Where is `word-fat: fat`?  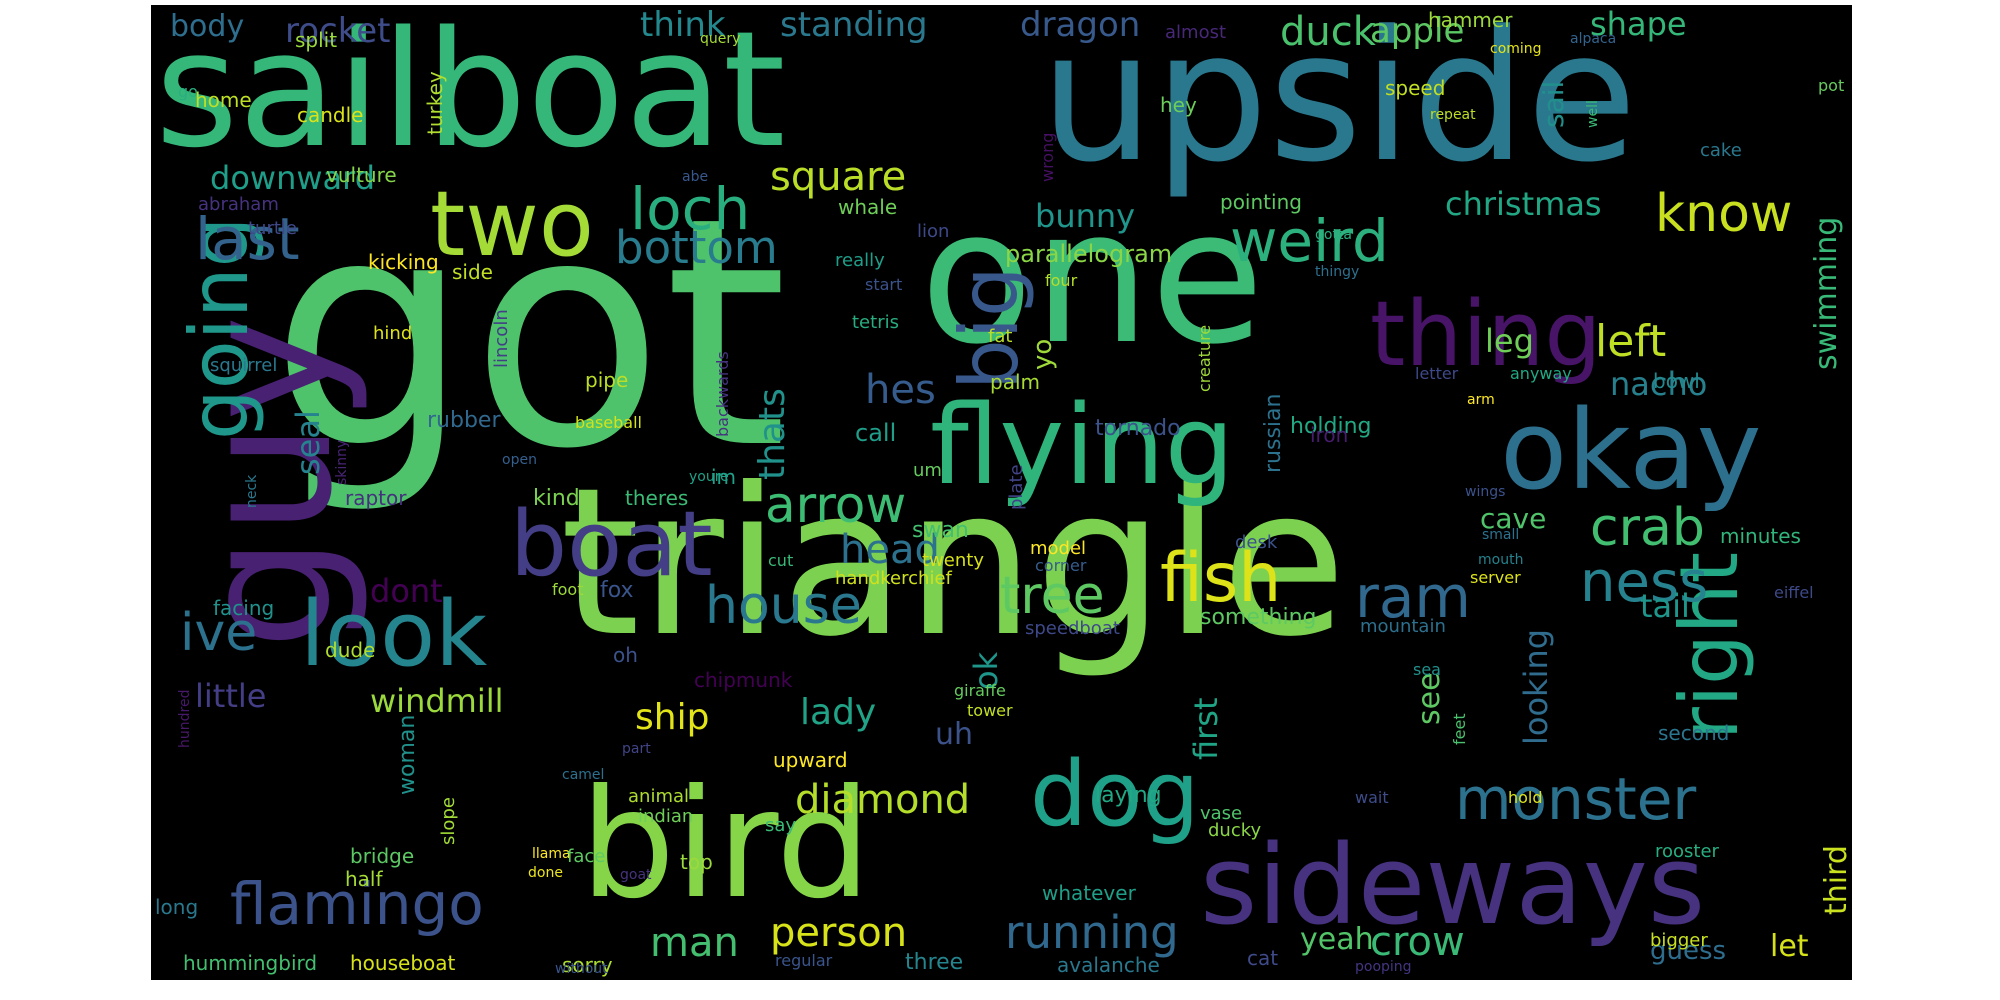
word-fat: fat is located at coordinates (1000, 336).